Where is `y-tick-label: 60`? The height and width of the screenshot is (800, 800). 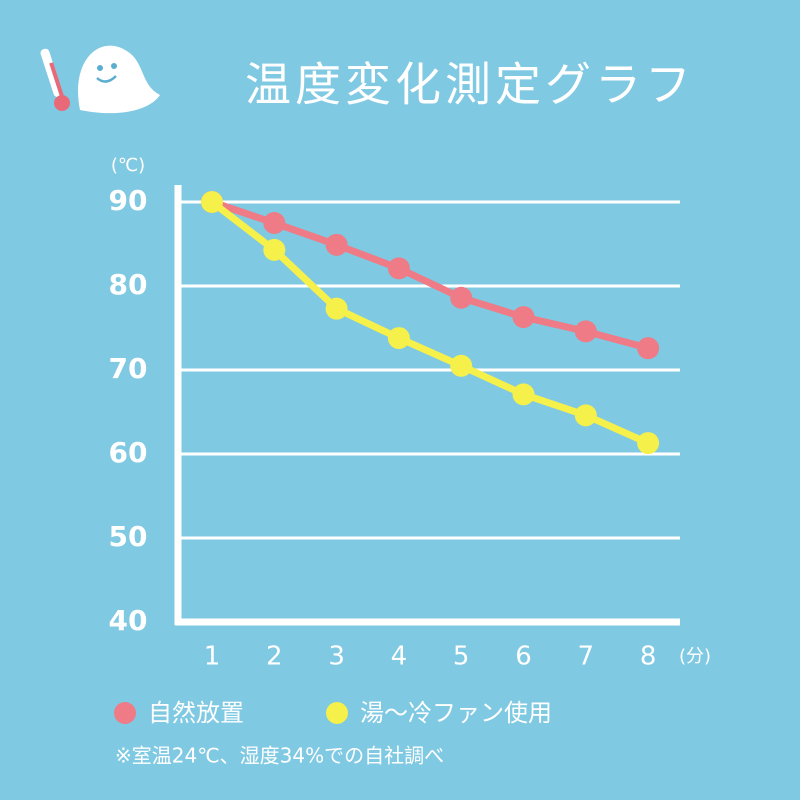 y-tick-label: 60 is located at coordinates (128, 452).